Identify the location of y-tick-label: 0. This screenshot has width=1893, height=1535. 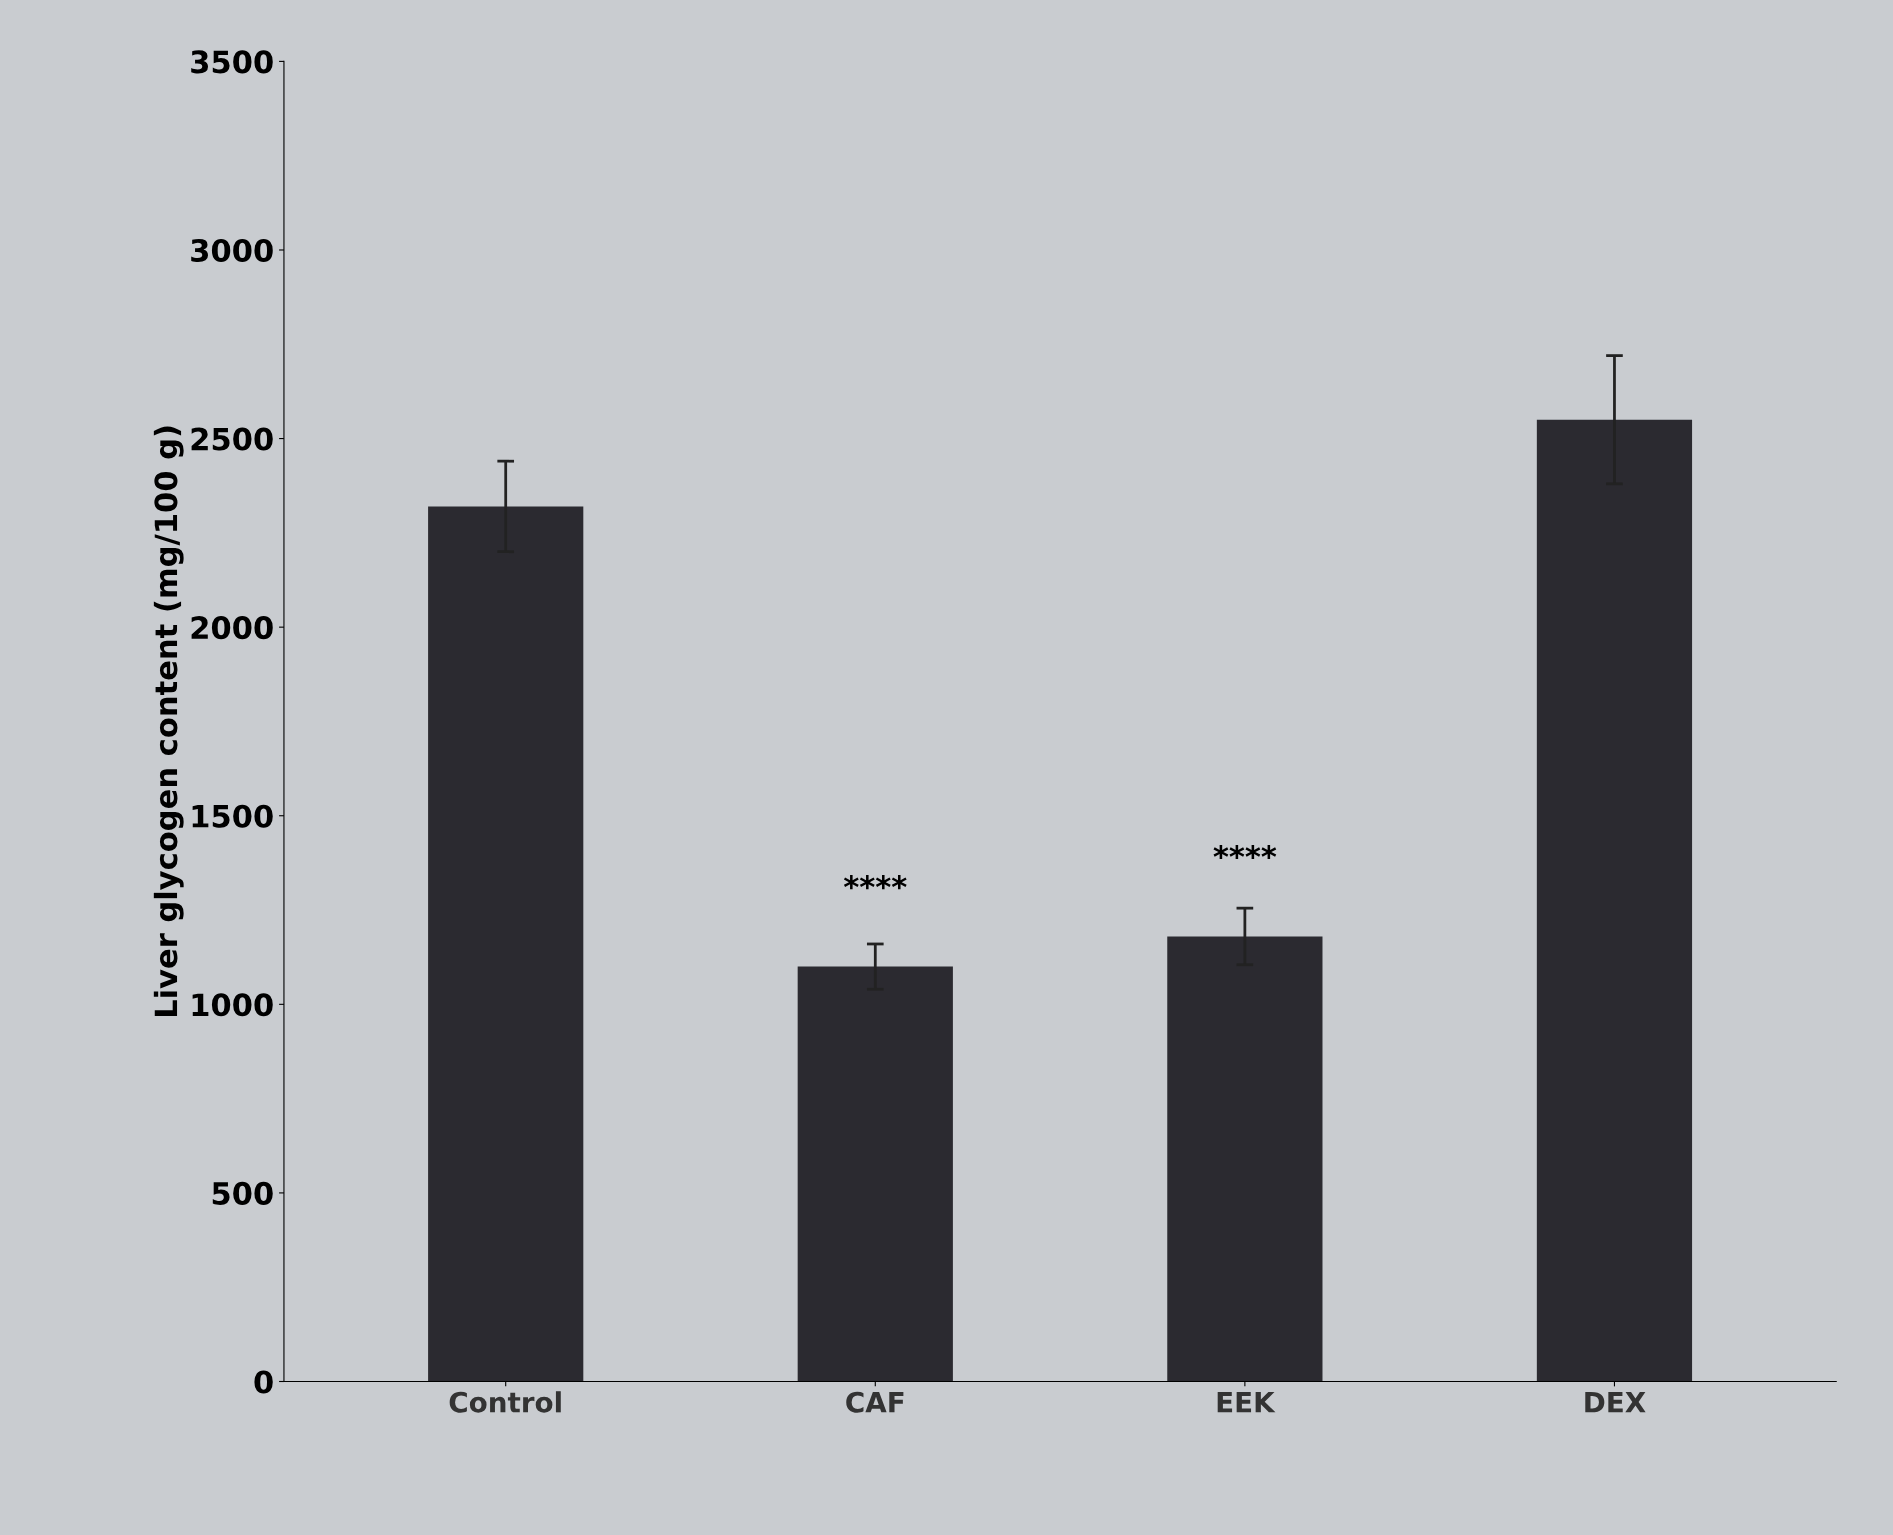
(263, 1382).